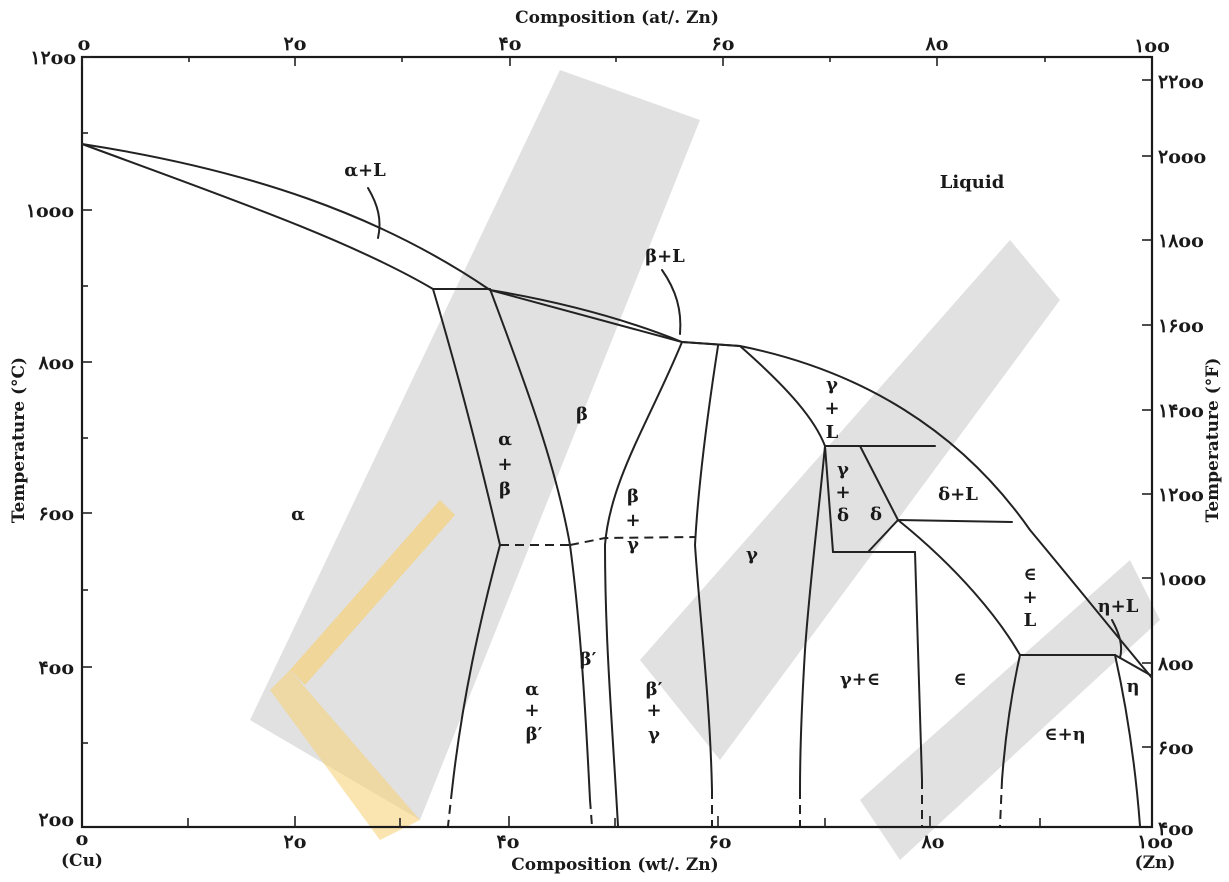 The width and height of the screenshot is (1229, 882). Describe the element at coordinates (617, 18) in the screenshot. I see `top-axis-title: Composition (at/. Zn)` at that location.